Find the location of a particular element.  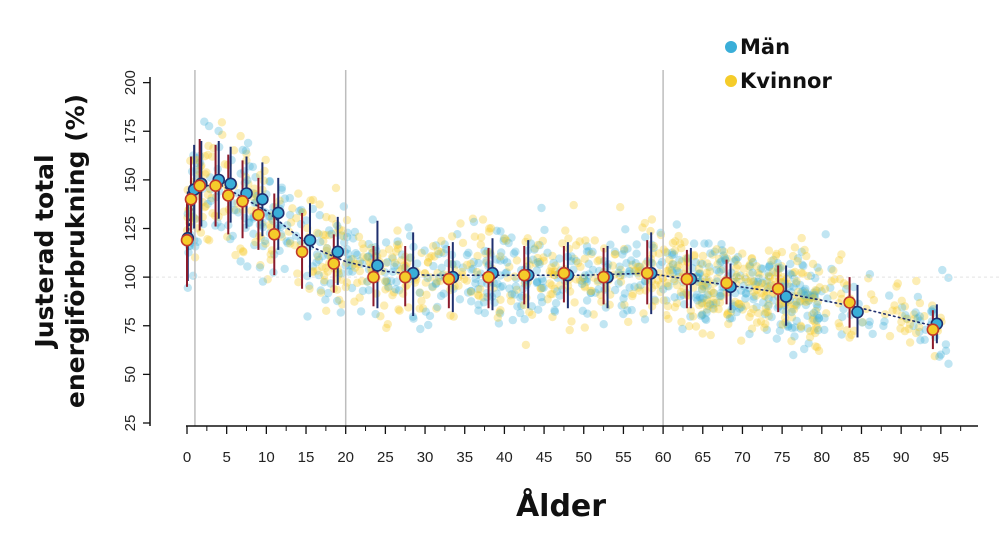

x-tick-label: 30 is located at coordinates (425, 457).